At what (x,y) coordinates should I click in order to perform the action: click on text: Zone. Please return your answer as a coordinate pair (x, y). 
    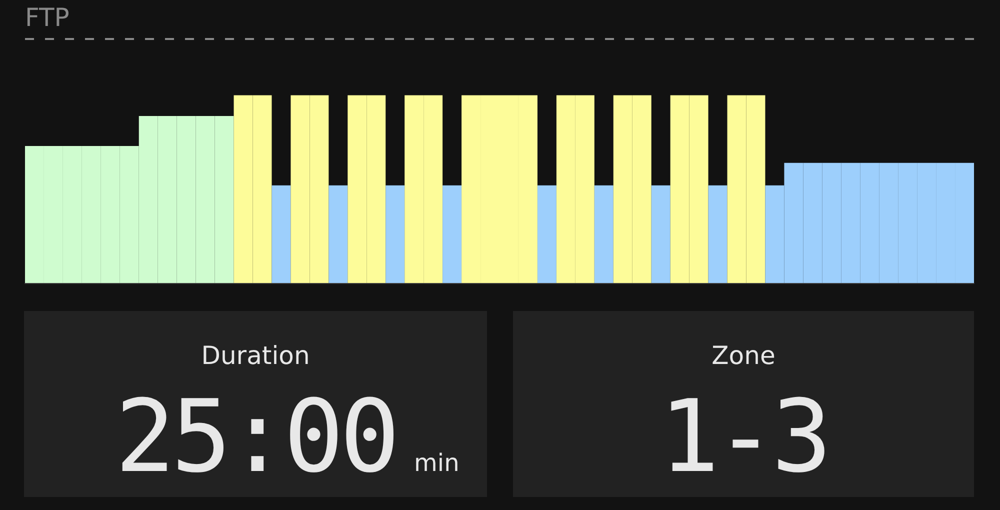
    Looking at the image, I should click on (743, 356).